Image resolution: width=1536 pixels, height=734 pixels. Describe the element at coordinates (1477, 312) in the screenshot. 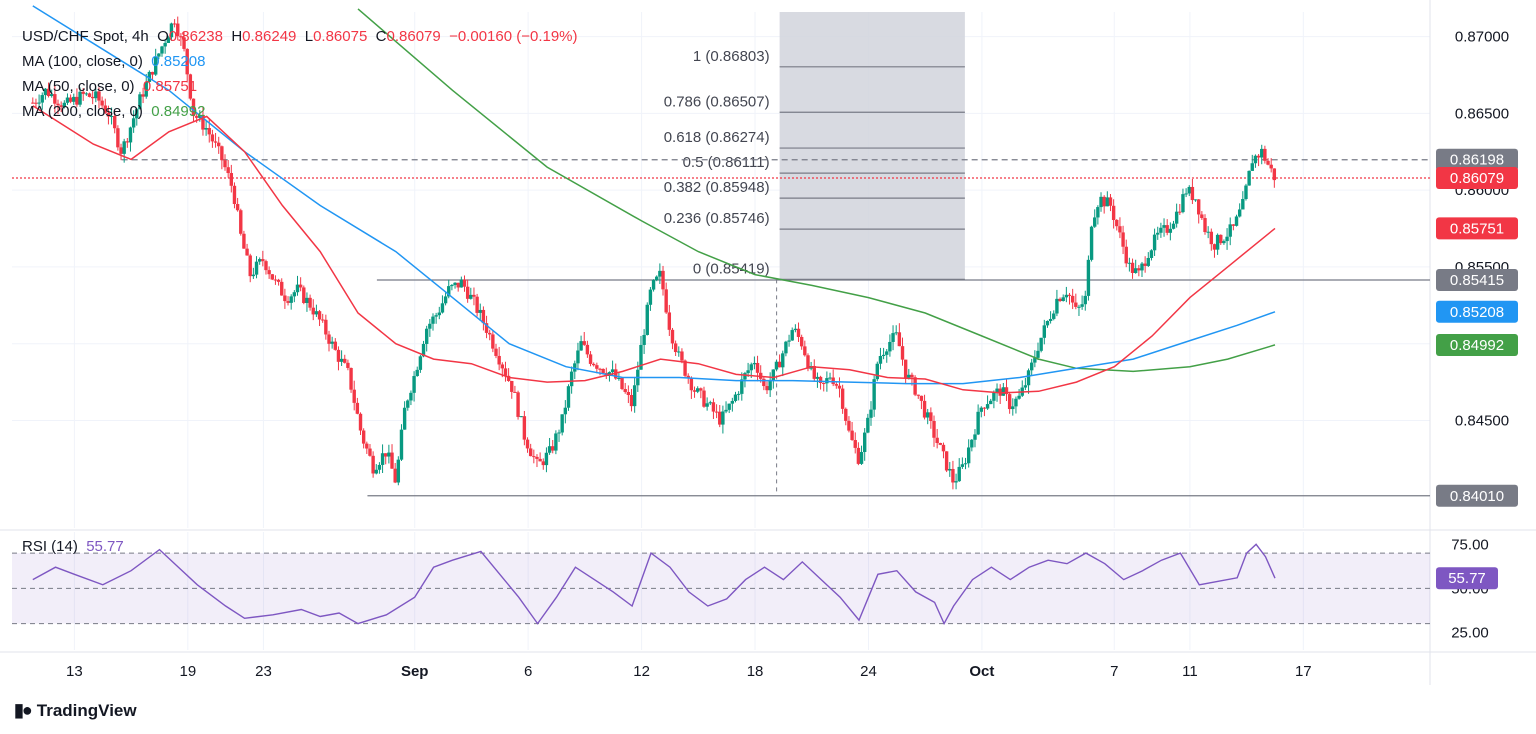

I see `price-label-text: 0.85208` at that location.